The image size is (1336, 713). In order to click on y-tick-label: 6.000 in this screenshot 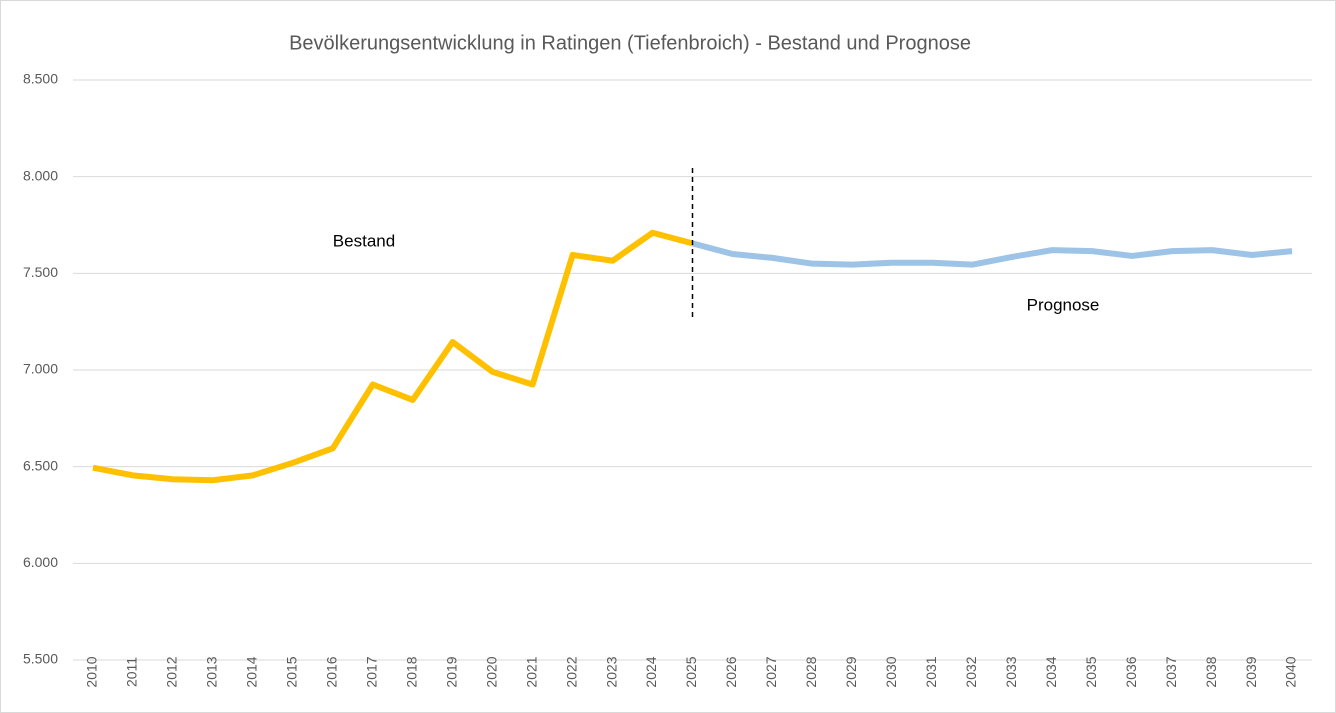, I will do `click(40, 562)`.